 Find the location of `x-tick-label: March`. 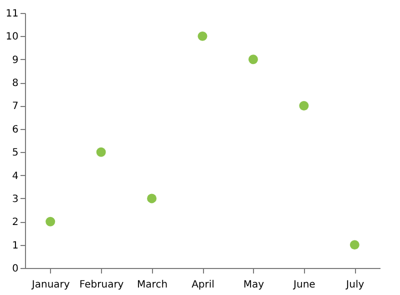

x-tick-label: March is located at coordinates (152, 285).